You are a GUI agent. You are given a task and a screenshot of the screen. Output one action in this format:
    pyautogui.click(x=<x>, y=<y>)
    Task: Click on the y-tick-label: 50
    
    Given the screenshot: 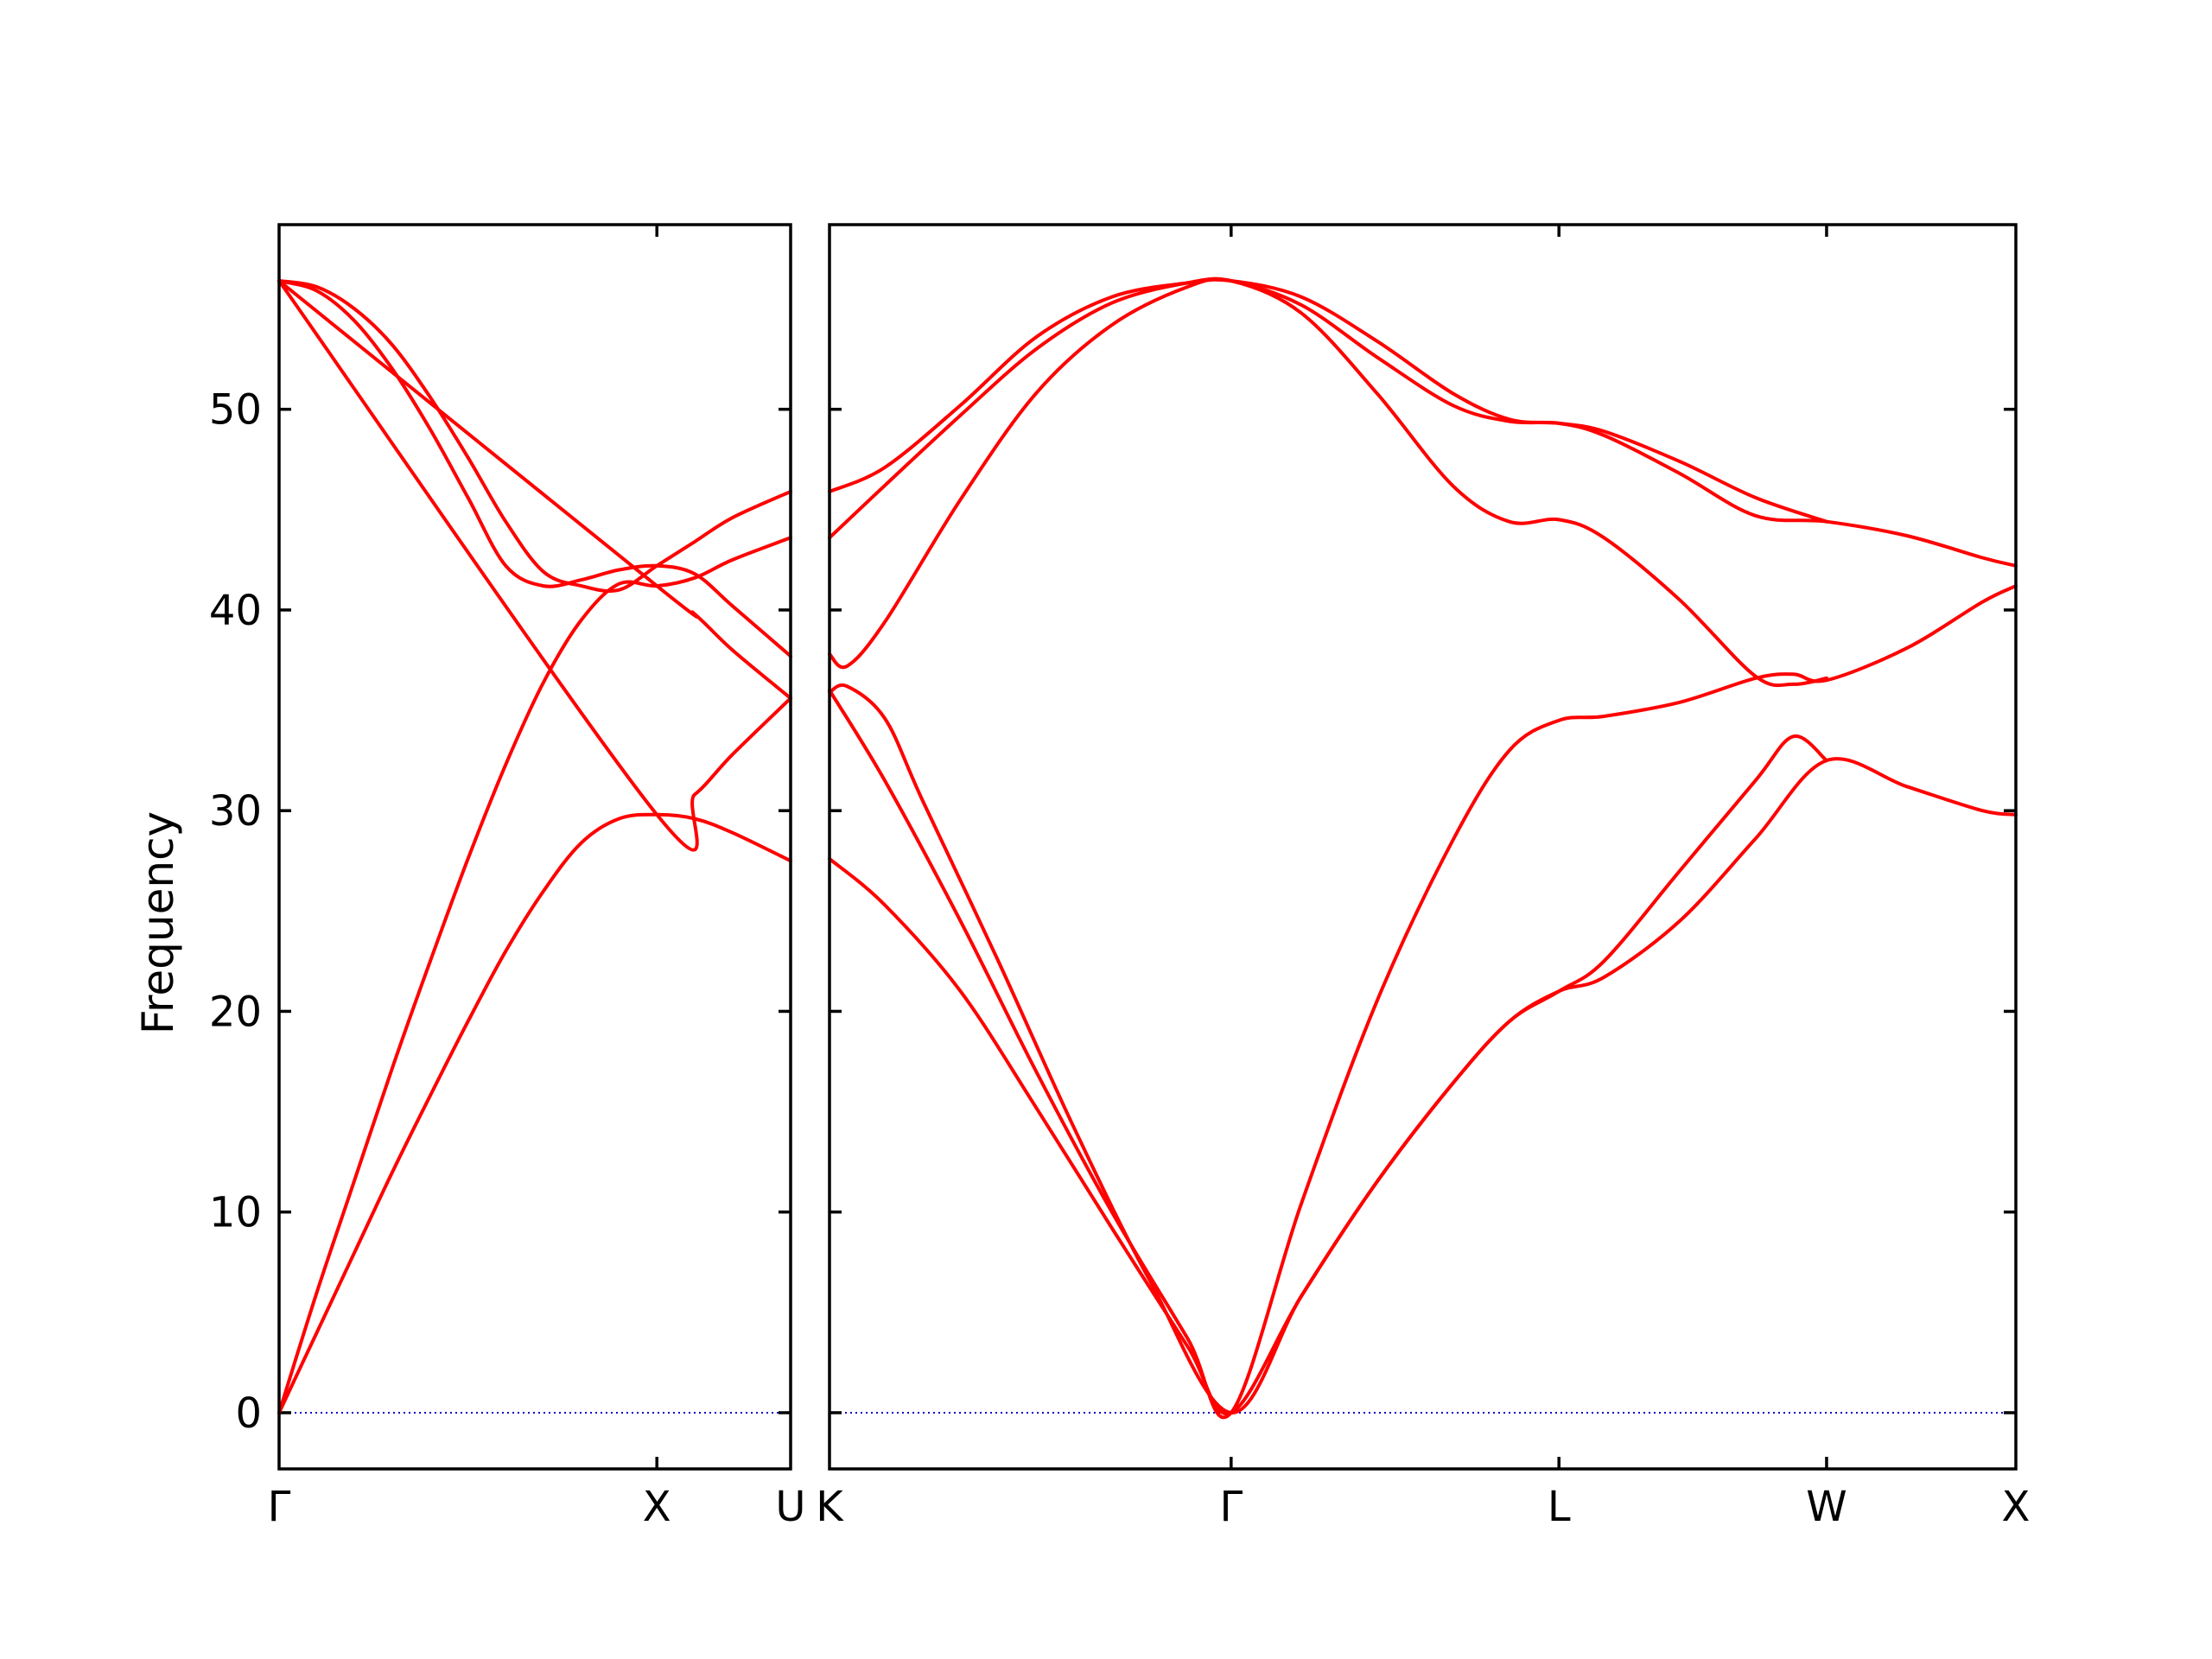 What is the action you would take?
    pyautogui.click(x=235, y=410)
    